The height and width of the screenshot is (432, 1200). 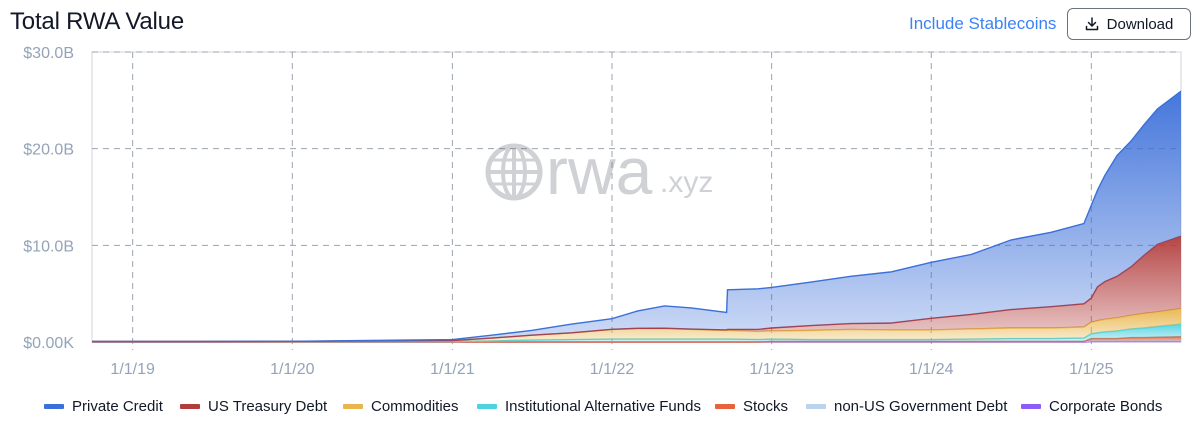 What do you see at coordinates (48, 343) in the screenshot?
I see `y-tick-label: $0.00K` at bounding box center [48, 343].